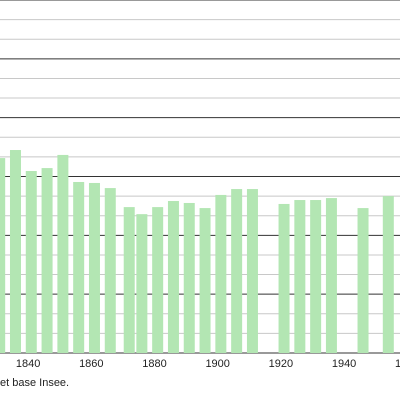  I want to click on x-tick-label: 1940, so click(344, 364).